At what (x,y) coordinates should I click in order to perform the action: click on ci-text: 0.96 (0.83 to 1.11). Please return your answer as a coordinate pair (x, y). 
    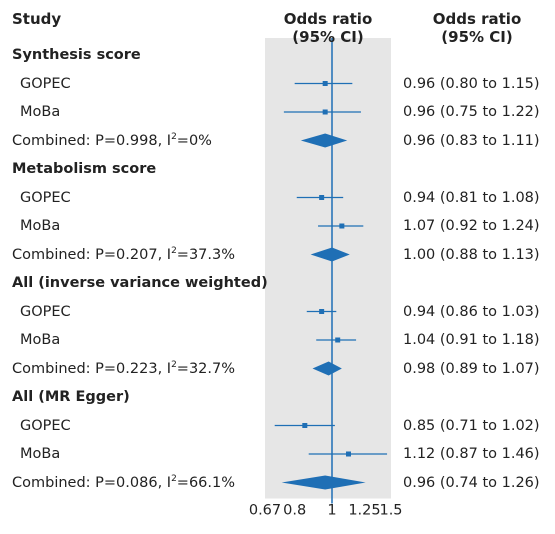
    Looking at the image, I should click on (471, 140).